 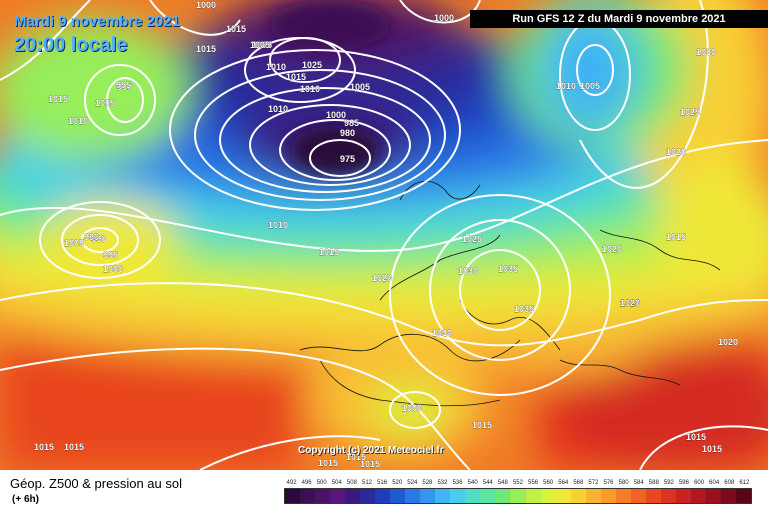 What do you see at coordinates (351, 483) in the screenshot?
I see `scale-tick-label: 508` at bounding box center [351, 483].